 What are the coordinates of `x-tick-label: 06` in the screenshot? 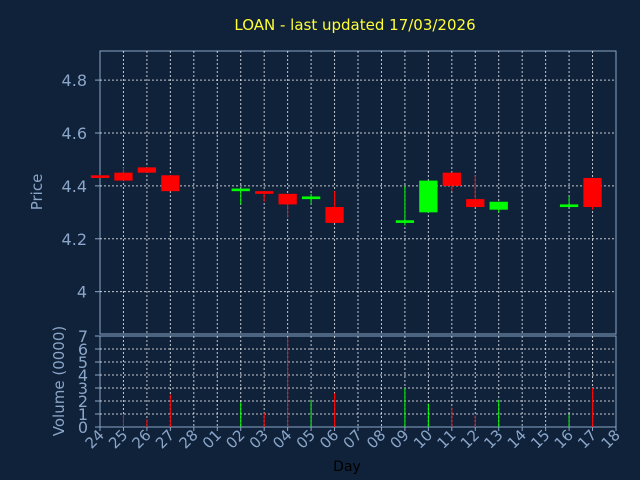 It's located at (329, 439).